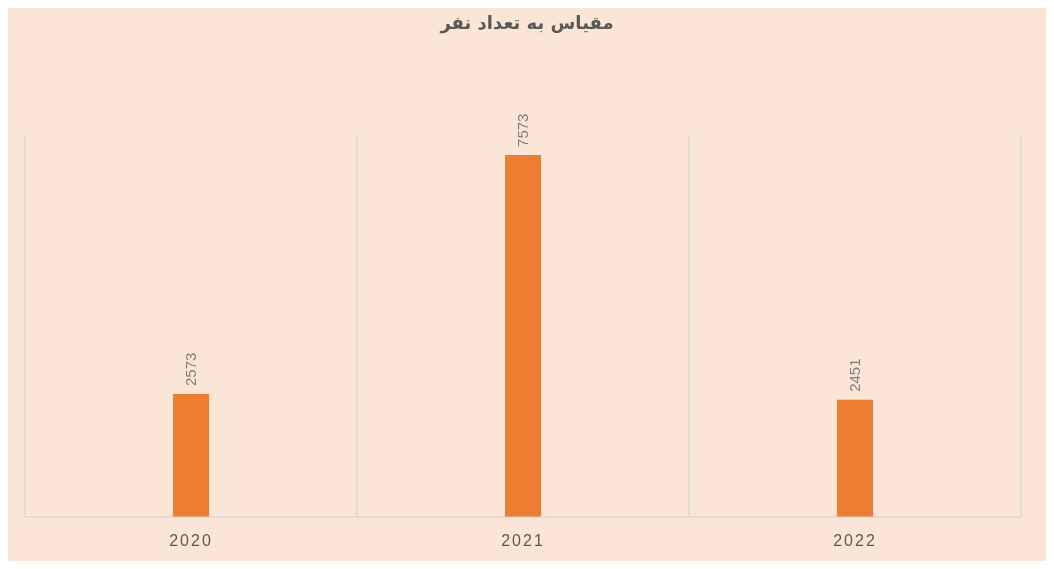 This screenshot has height=569, width=1054. What do you see at coordinates (526, 23) in the screenshot?
I see `chart-title: مقیاس به تعداد نفر` at bounding box center [526, 23].